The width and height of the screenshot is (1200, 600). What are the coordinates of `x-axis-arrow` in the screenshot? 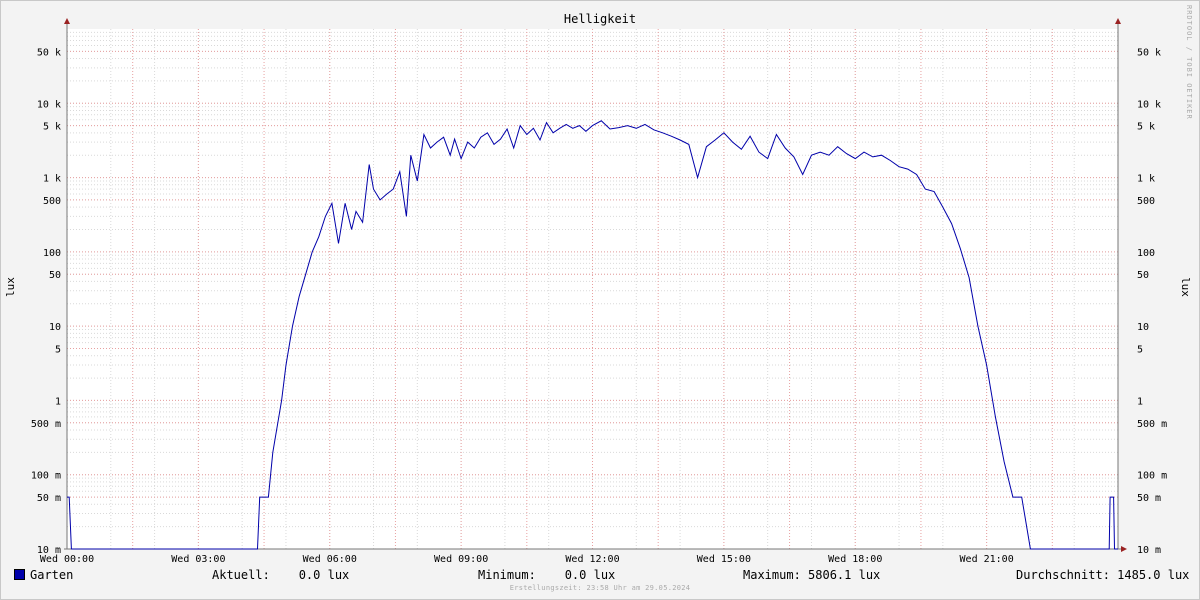 It's located at (1124, 549).